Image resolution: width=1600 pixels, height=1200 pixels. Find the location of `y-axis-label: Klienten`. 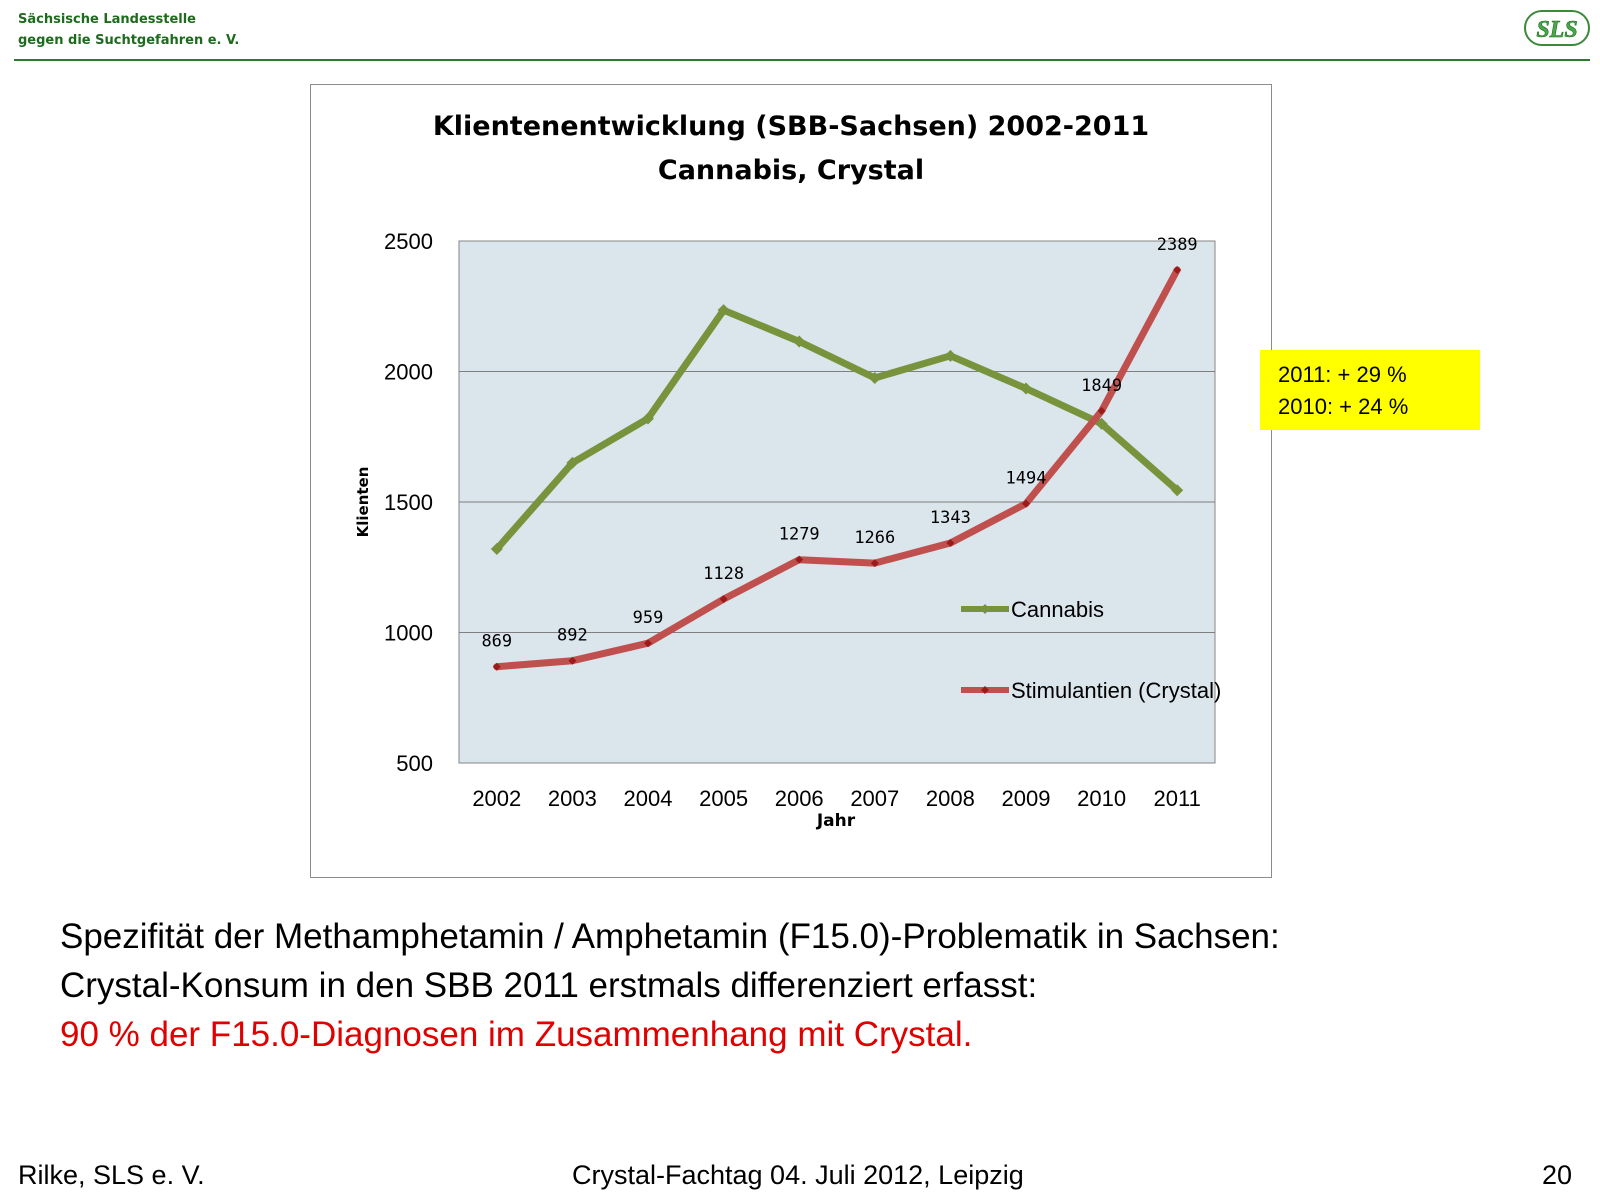

y-axis-label: Klienten is located at coordinates (363, 502).